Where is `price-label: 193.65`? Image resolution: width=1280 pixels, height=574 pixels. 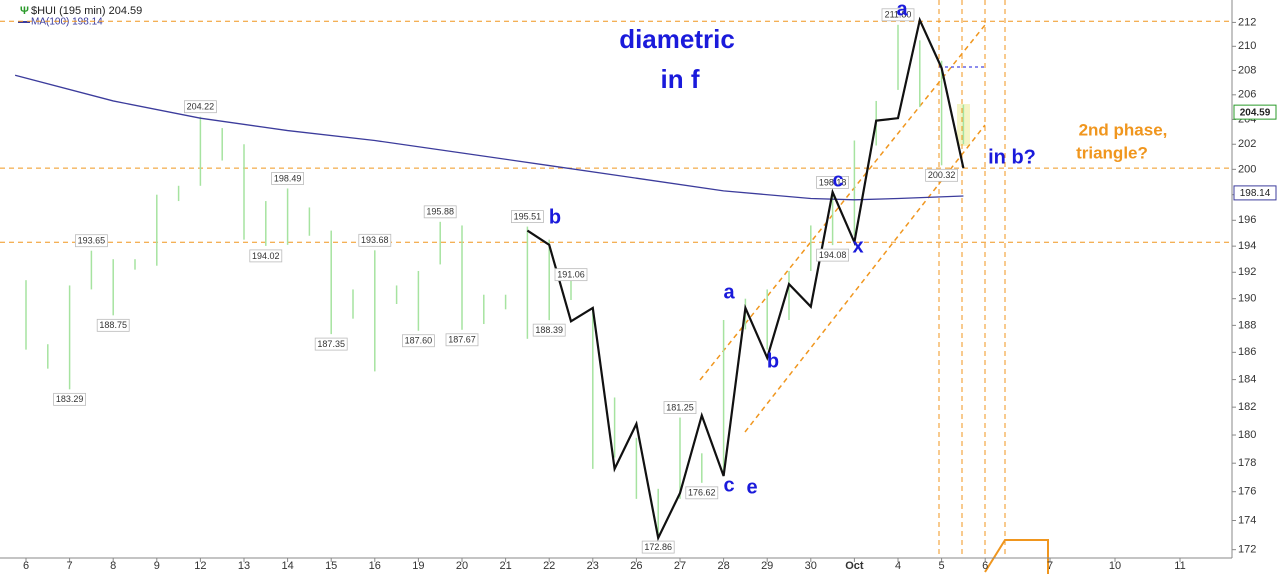
price-label: 193.65 is located at coordinates (92, 241).